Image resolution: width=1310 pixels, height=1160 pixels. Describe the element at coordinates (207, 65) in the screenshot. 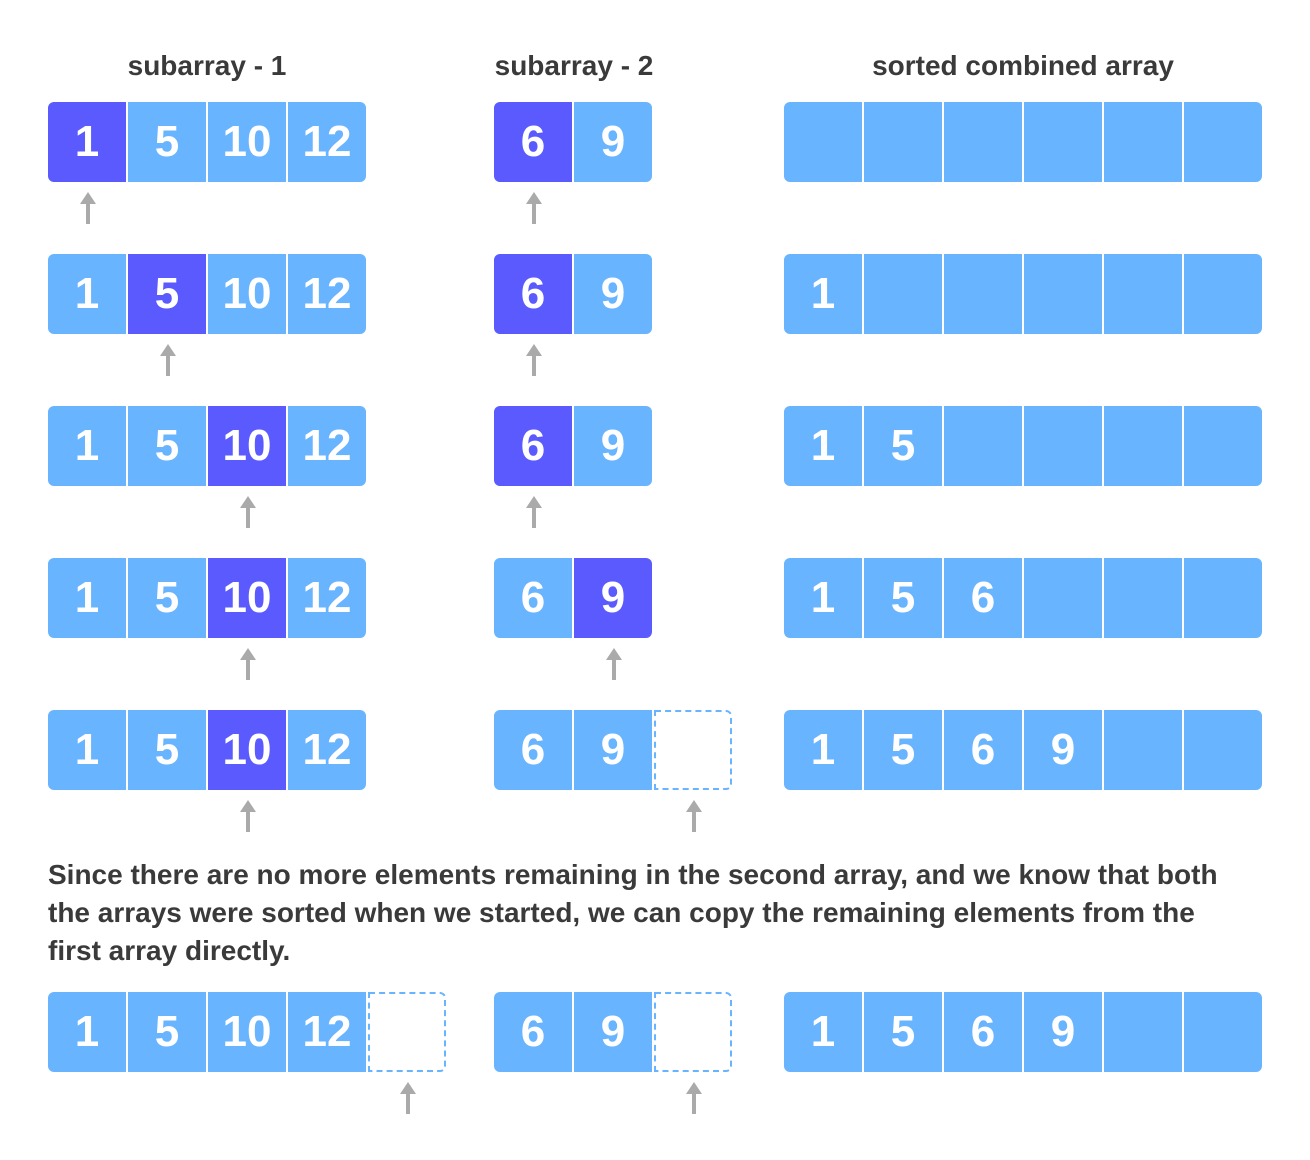

I see `subarray-1-heading: subarray - 1` at that location.